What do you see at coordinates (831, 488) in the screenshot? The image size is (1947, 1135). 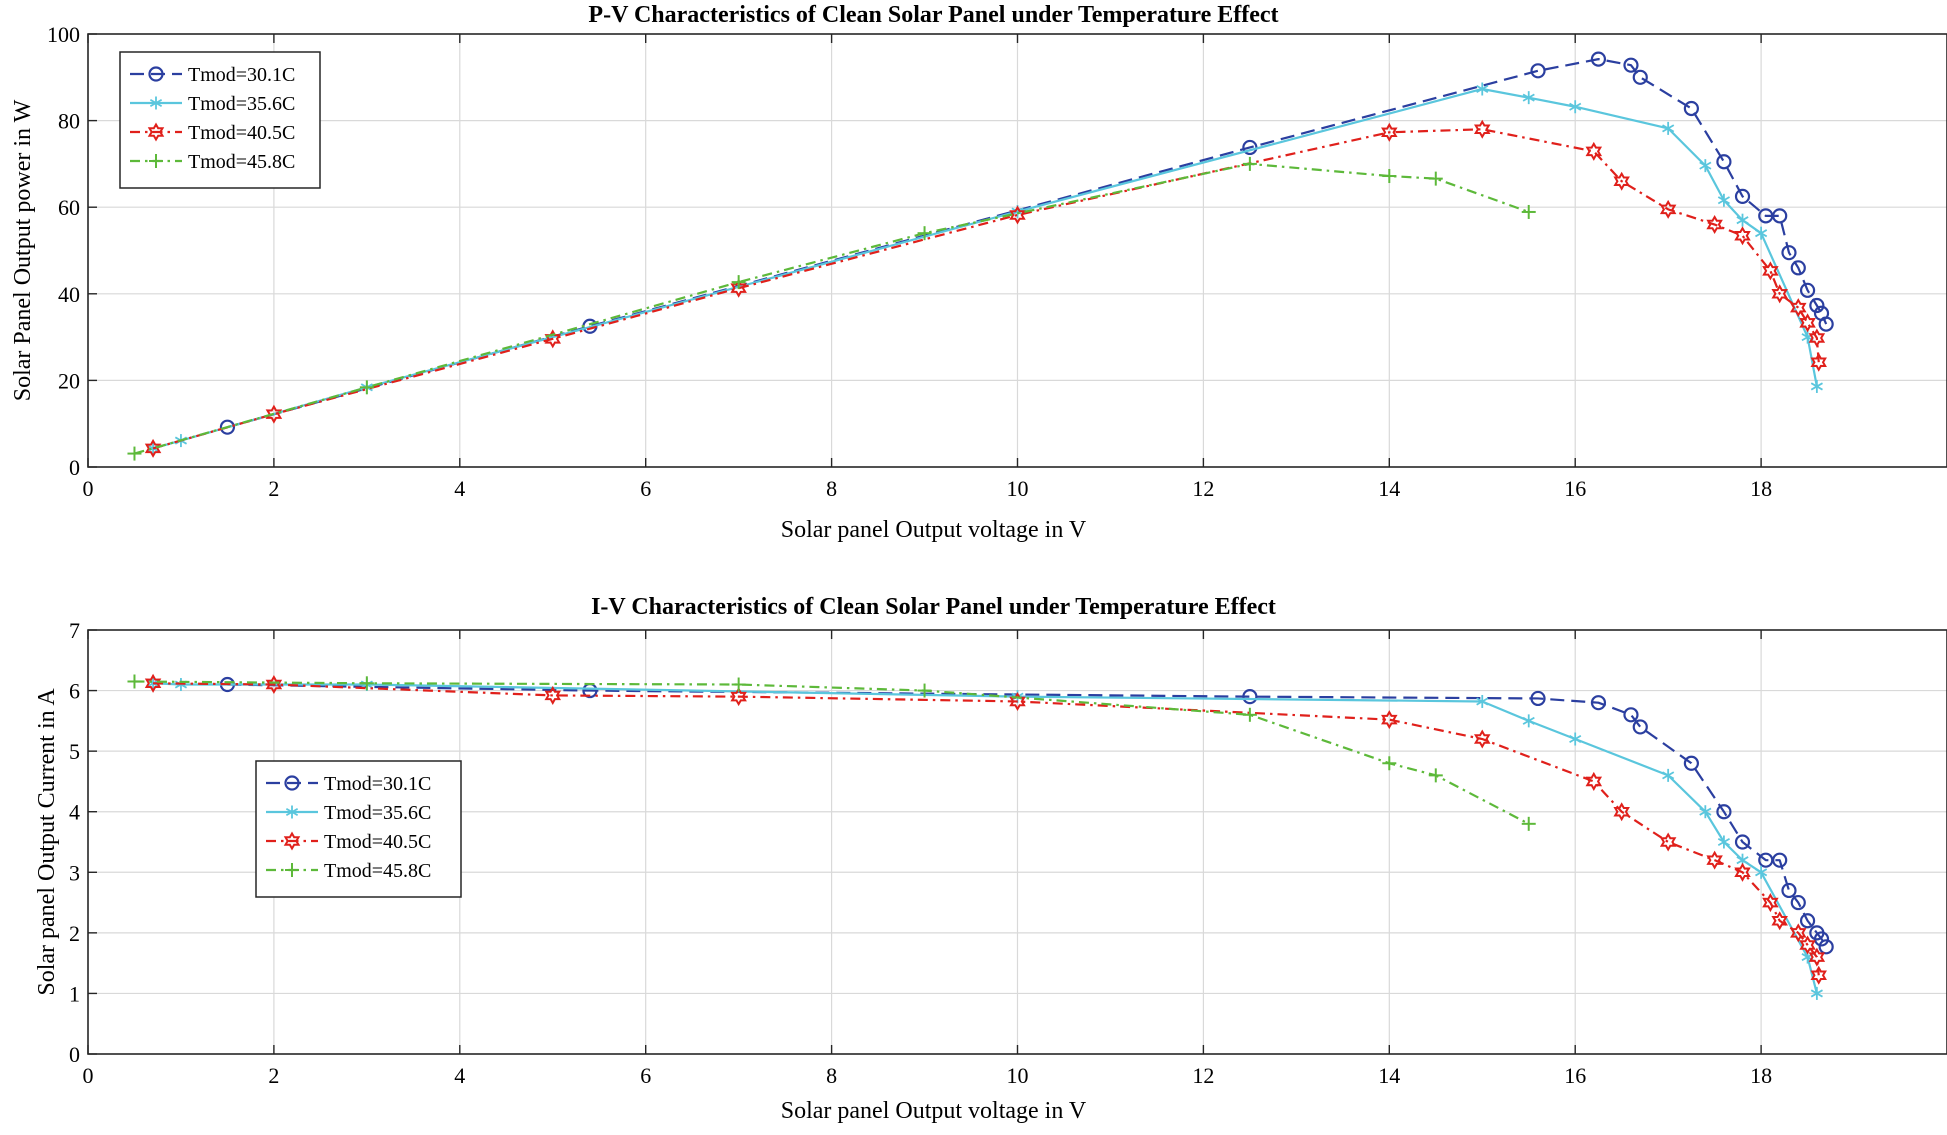 I see `pv-x-tick-label: 8` at bounding box center [831, 488].